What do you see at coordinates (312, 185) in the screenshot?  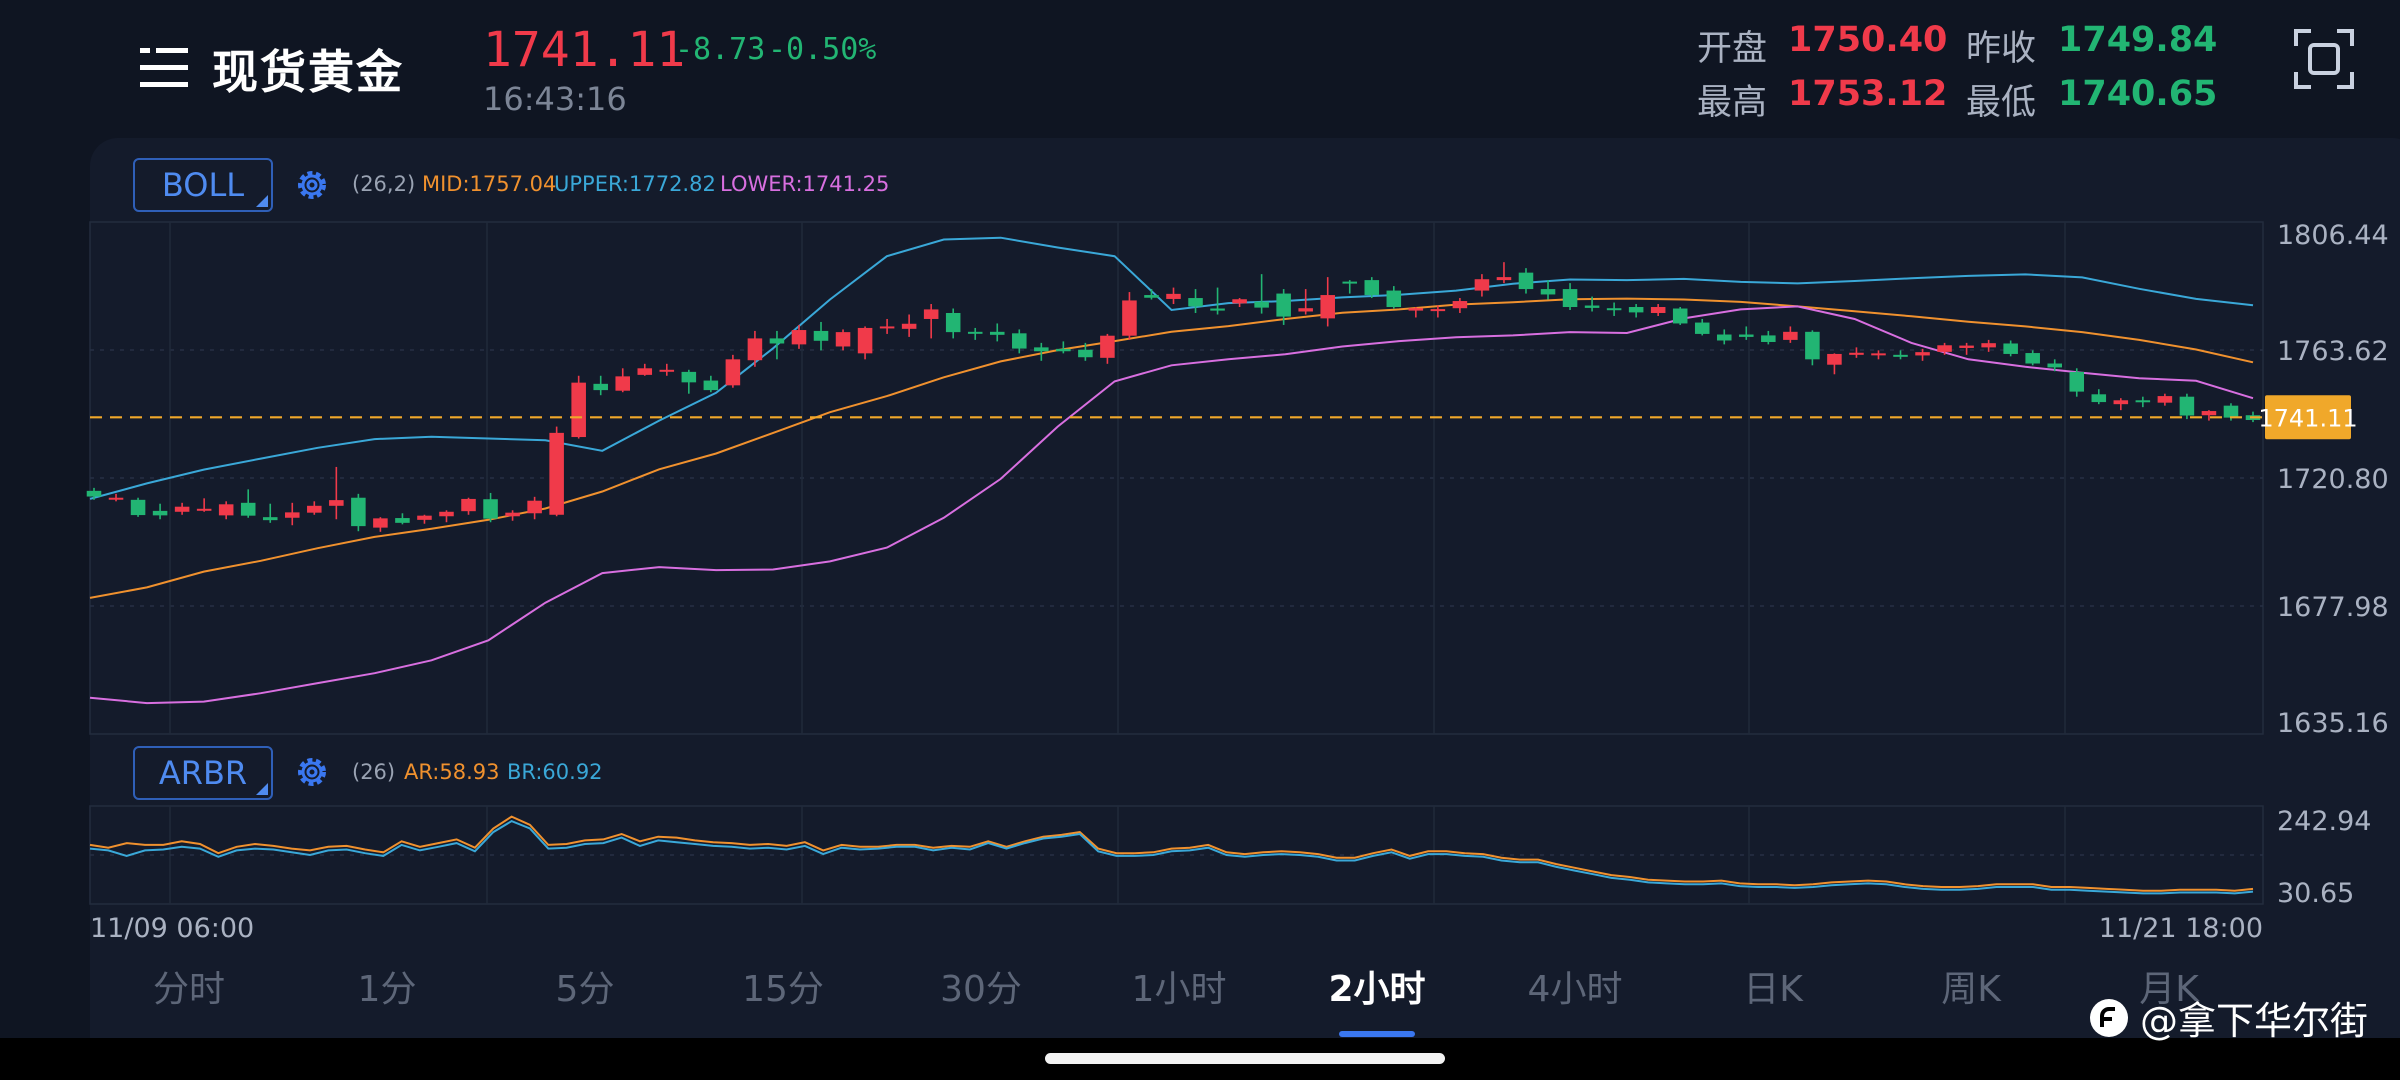 I see `boll-settings-gear-icon` at bounding box center [312, 185].